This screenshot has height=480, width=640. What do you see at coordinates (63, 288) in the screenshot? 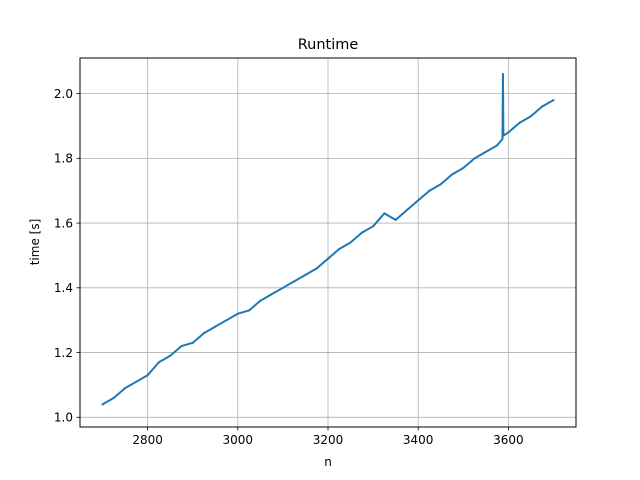
I see `y-tick-label: 1.4` at bounding box center [63, 288].